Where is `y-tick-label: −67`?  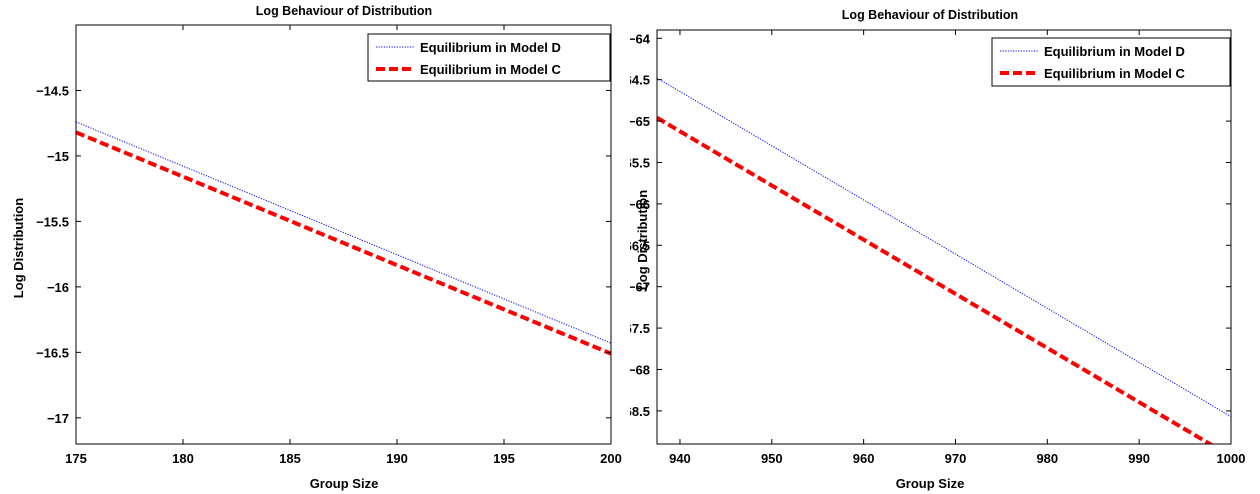 y-tick-label: −67 is located at coordinates (640, 287).